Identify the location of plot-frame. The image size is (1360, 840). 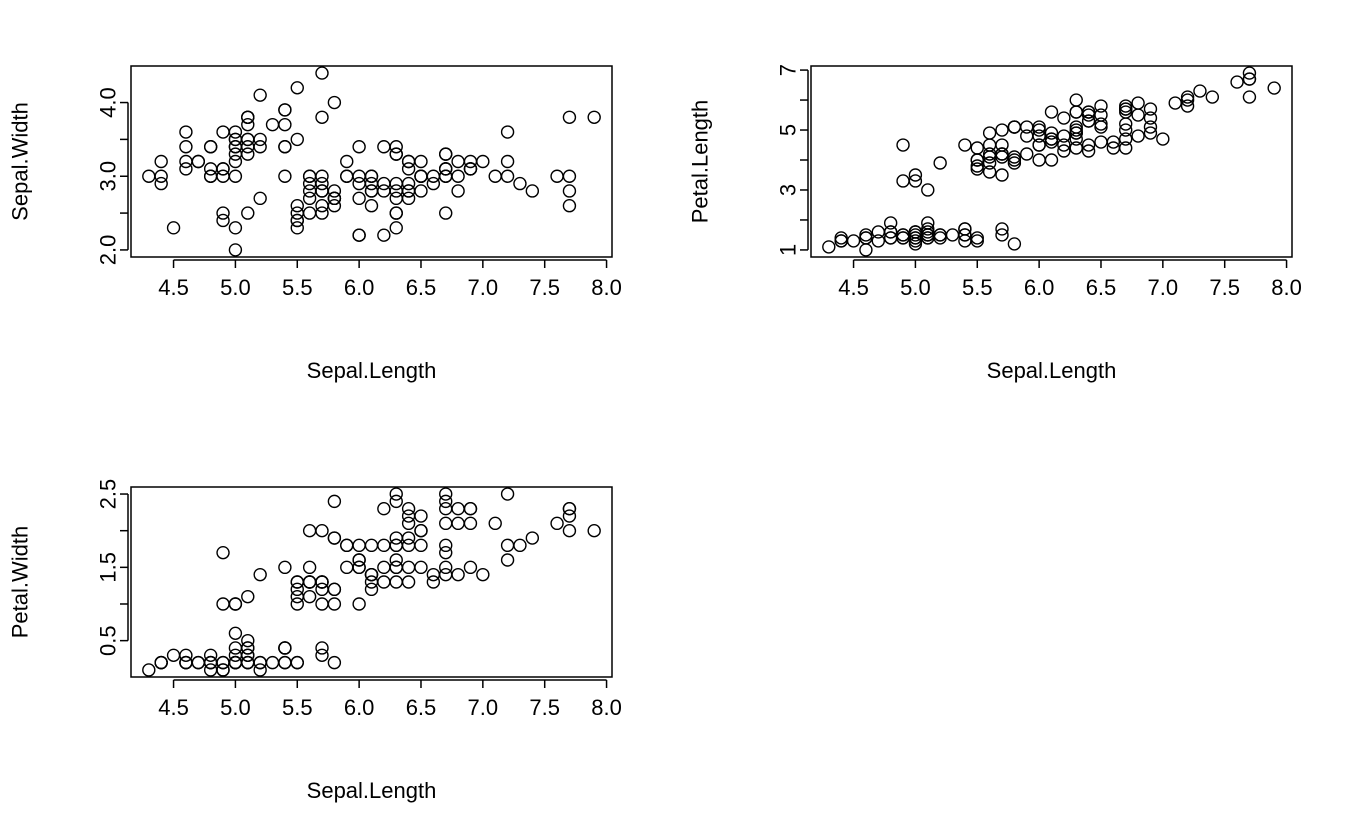
(371, 582).